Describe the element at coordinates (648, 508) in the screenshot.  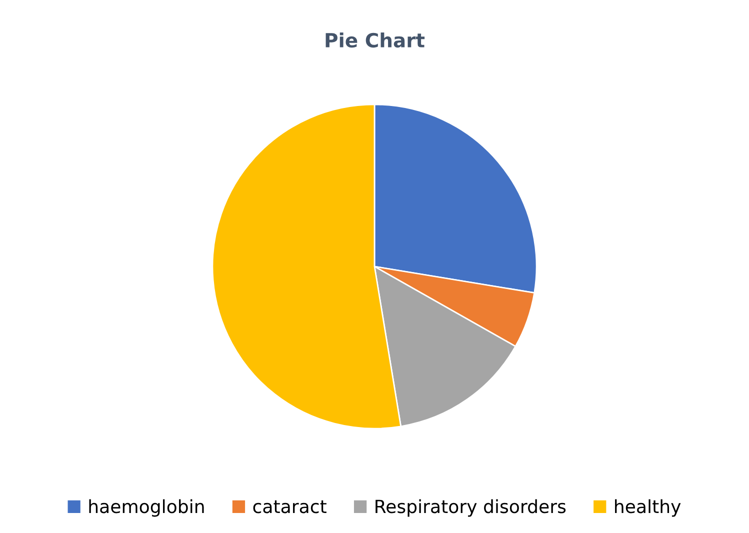
I see `legend-label: healthy` at that location.